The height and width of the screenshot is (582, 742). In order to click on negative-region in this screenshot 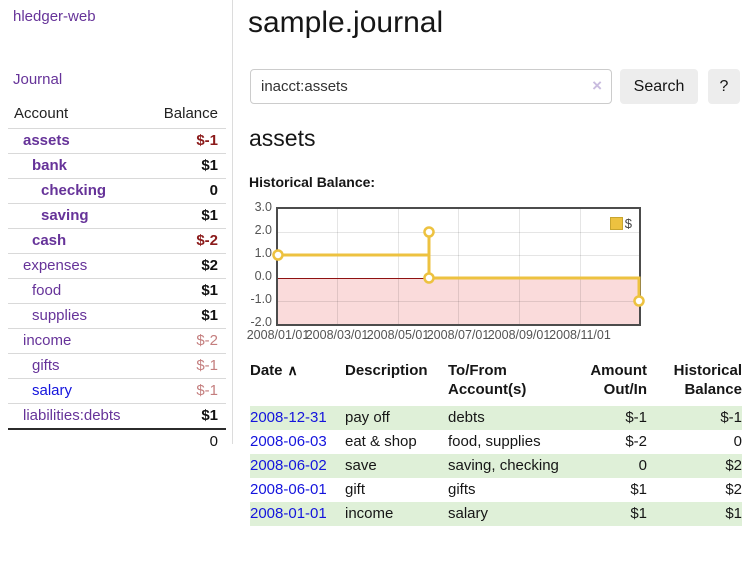, I will do `click(458, 301)`.